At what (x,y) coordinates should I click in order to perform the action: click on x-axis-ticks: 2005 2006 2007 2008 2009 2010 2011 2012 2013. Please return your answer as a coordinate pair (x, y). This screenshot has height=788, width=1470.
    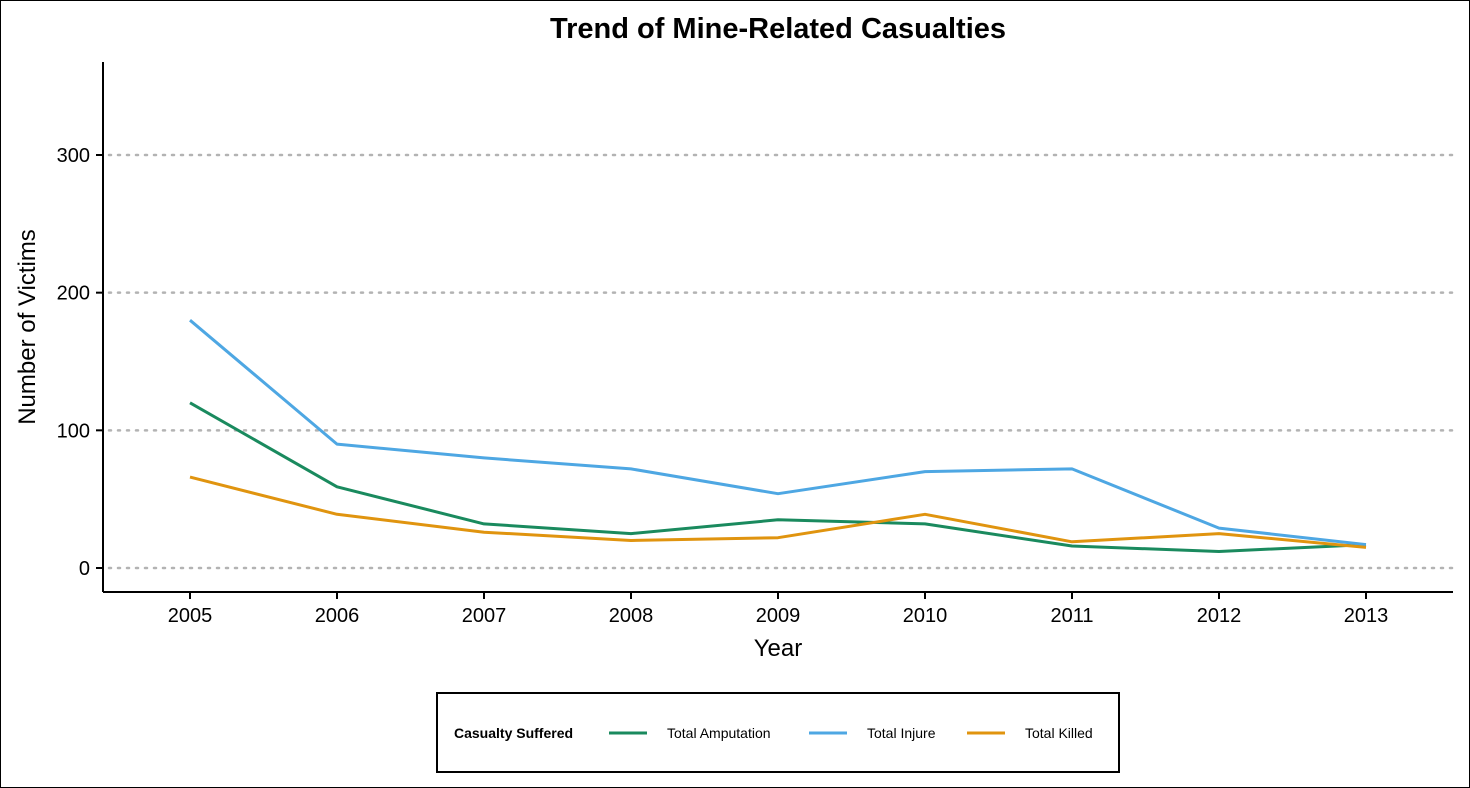
    Looking at the image, I should click on (778, 609).